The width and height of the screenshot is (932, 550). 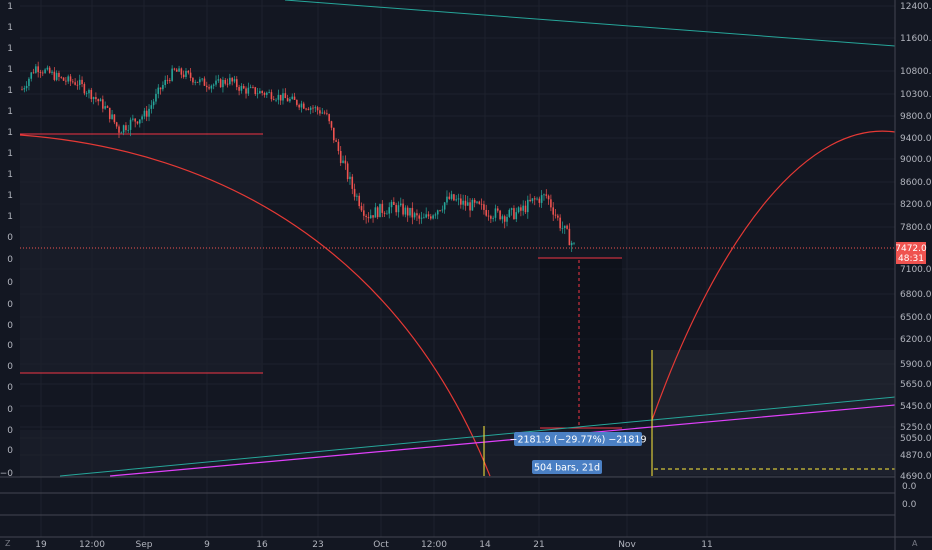 I want to click on y-tick-label: 8200.0, so click(x=916, y=205).